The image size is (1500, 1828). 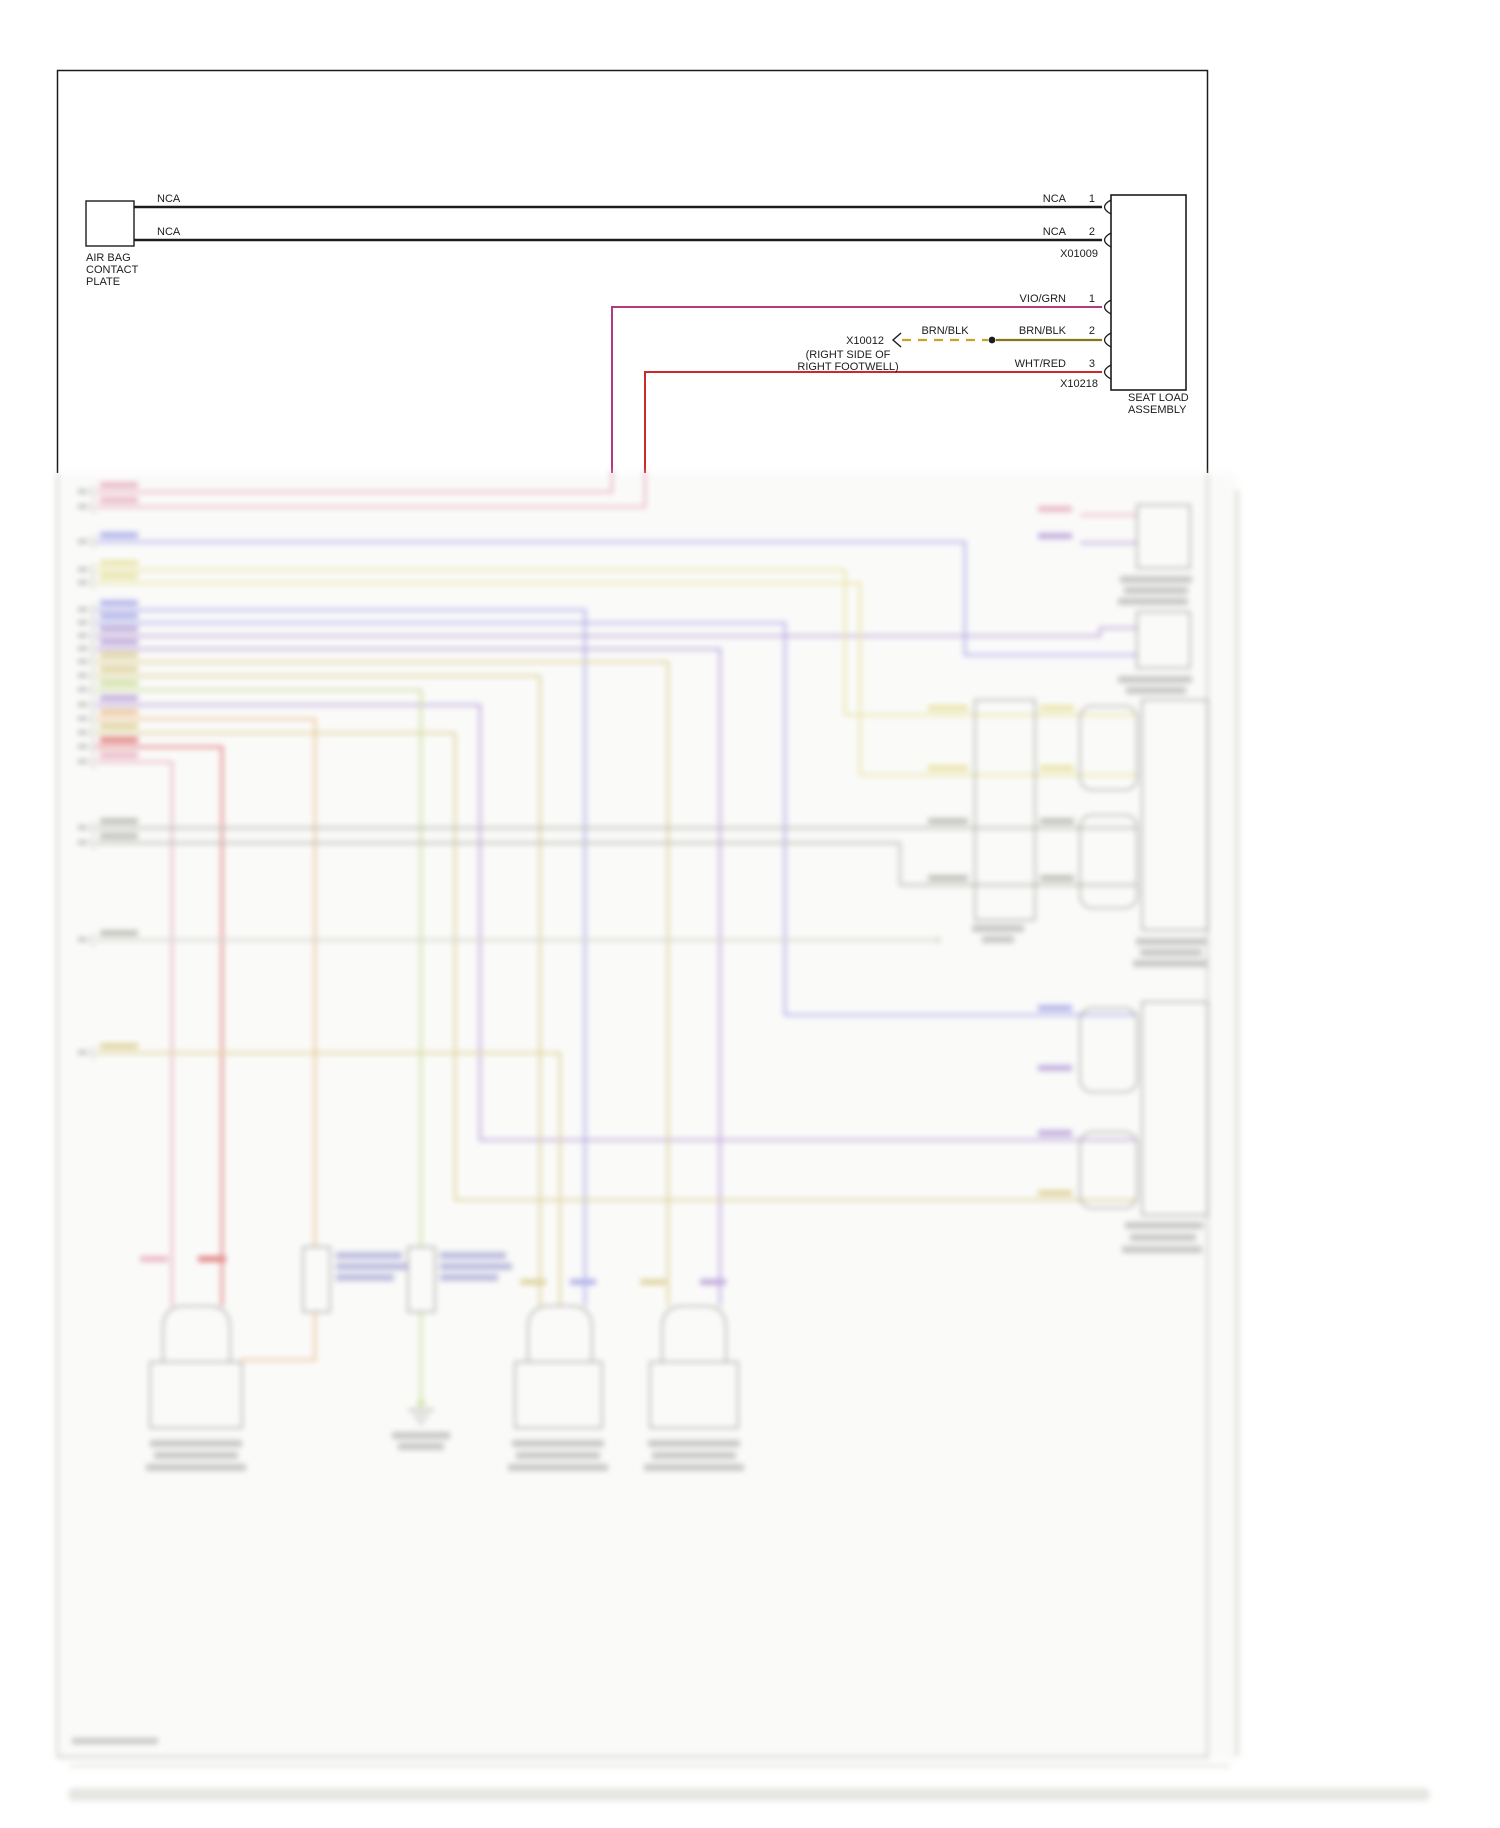 What do you see at coordinates (110, 223) in the screenshot?
I see `airbag-contact-plate-box` at bounding box center [110, 223].